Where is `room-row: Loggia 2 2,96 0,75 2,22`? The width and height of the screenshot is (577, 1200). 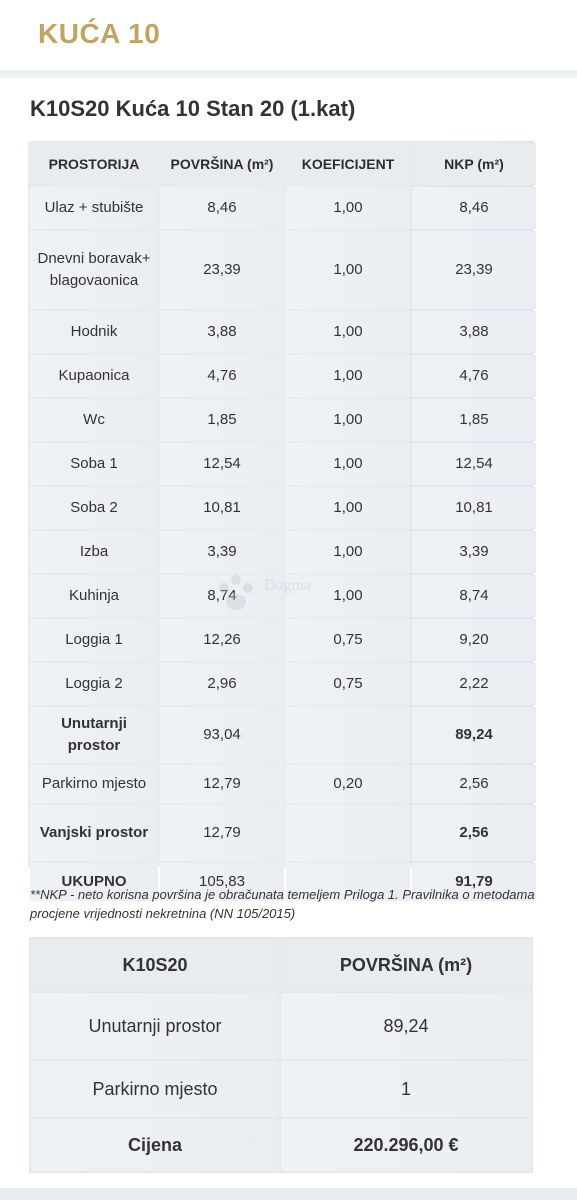
room-row: Loggia 2 2,96 0,75 2,22 is located at coordinates (283, 684).